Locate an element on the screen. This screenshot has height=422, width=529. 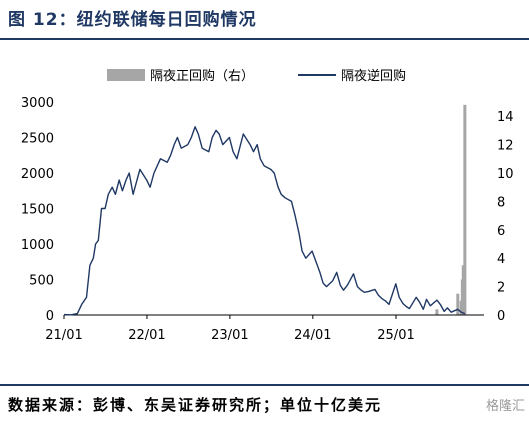
y-right-tick-label: 0 is located at coordinates (501, 316).